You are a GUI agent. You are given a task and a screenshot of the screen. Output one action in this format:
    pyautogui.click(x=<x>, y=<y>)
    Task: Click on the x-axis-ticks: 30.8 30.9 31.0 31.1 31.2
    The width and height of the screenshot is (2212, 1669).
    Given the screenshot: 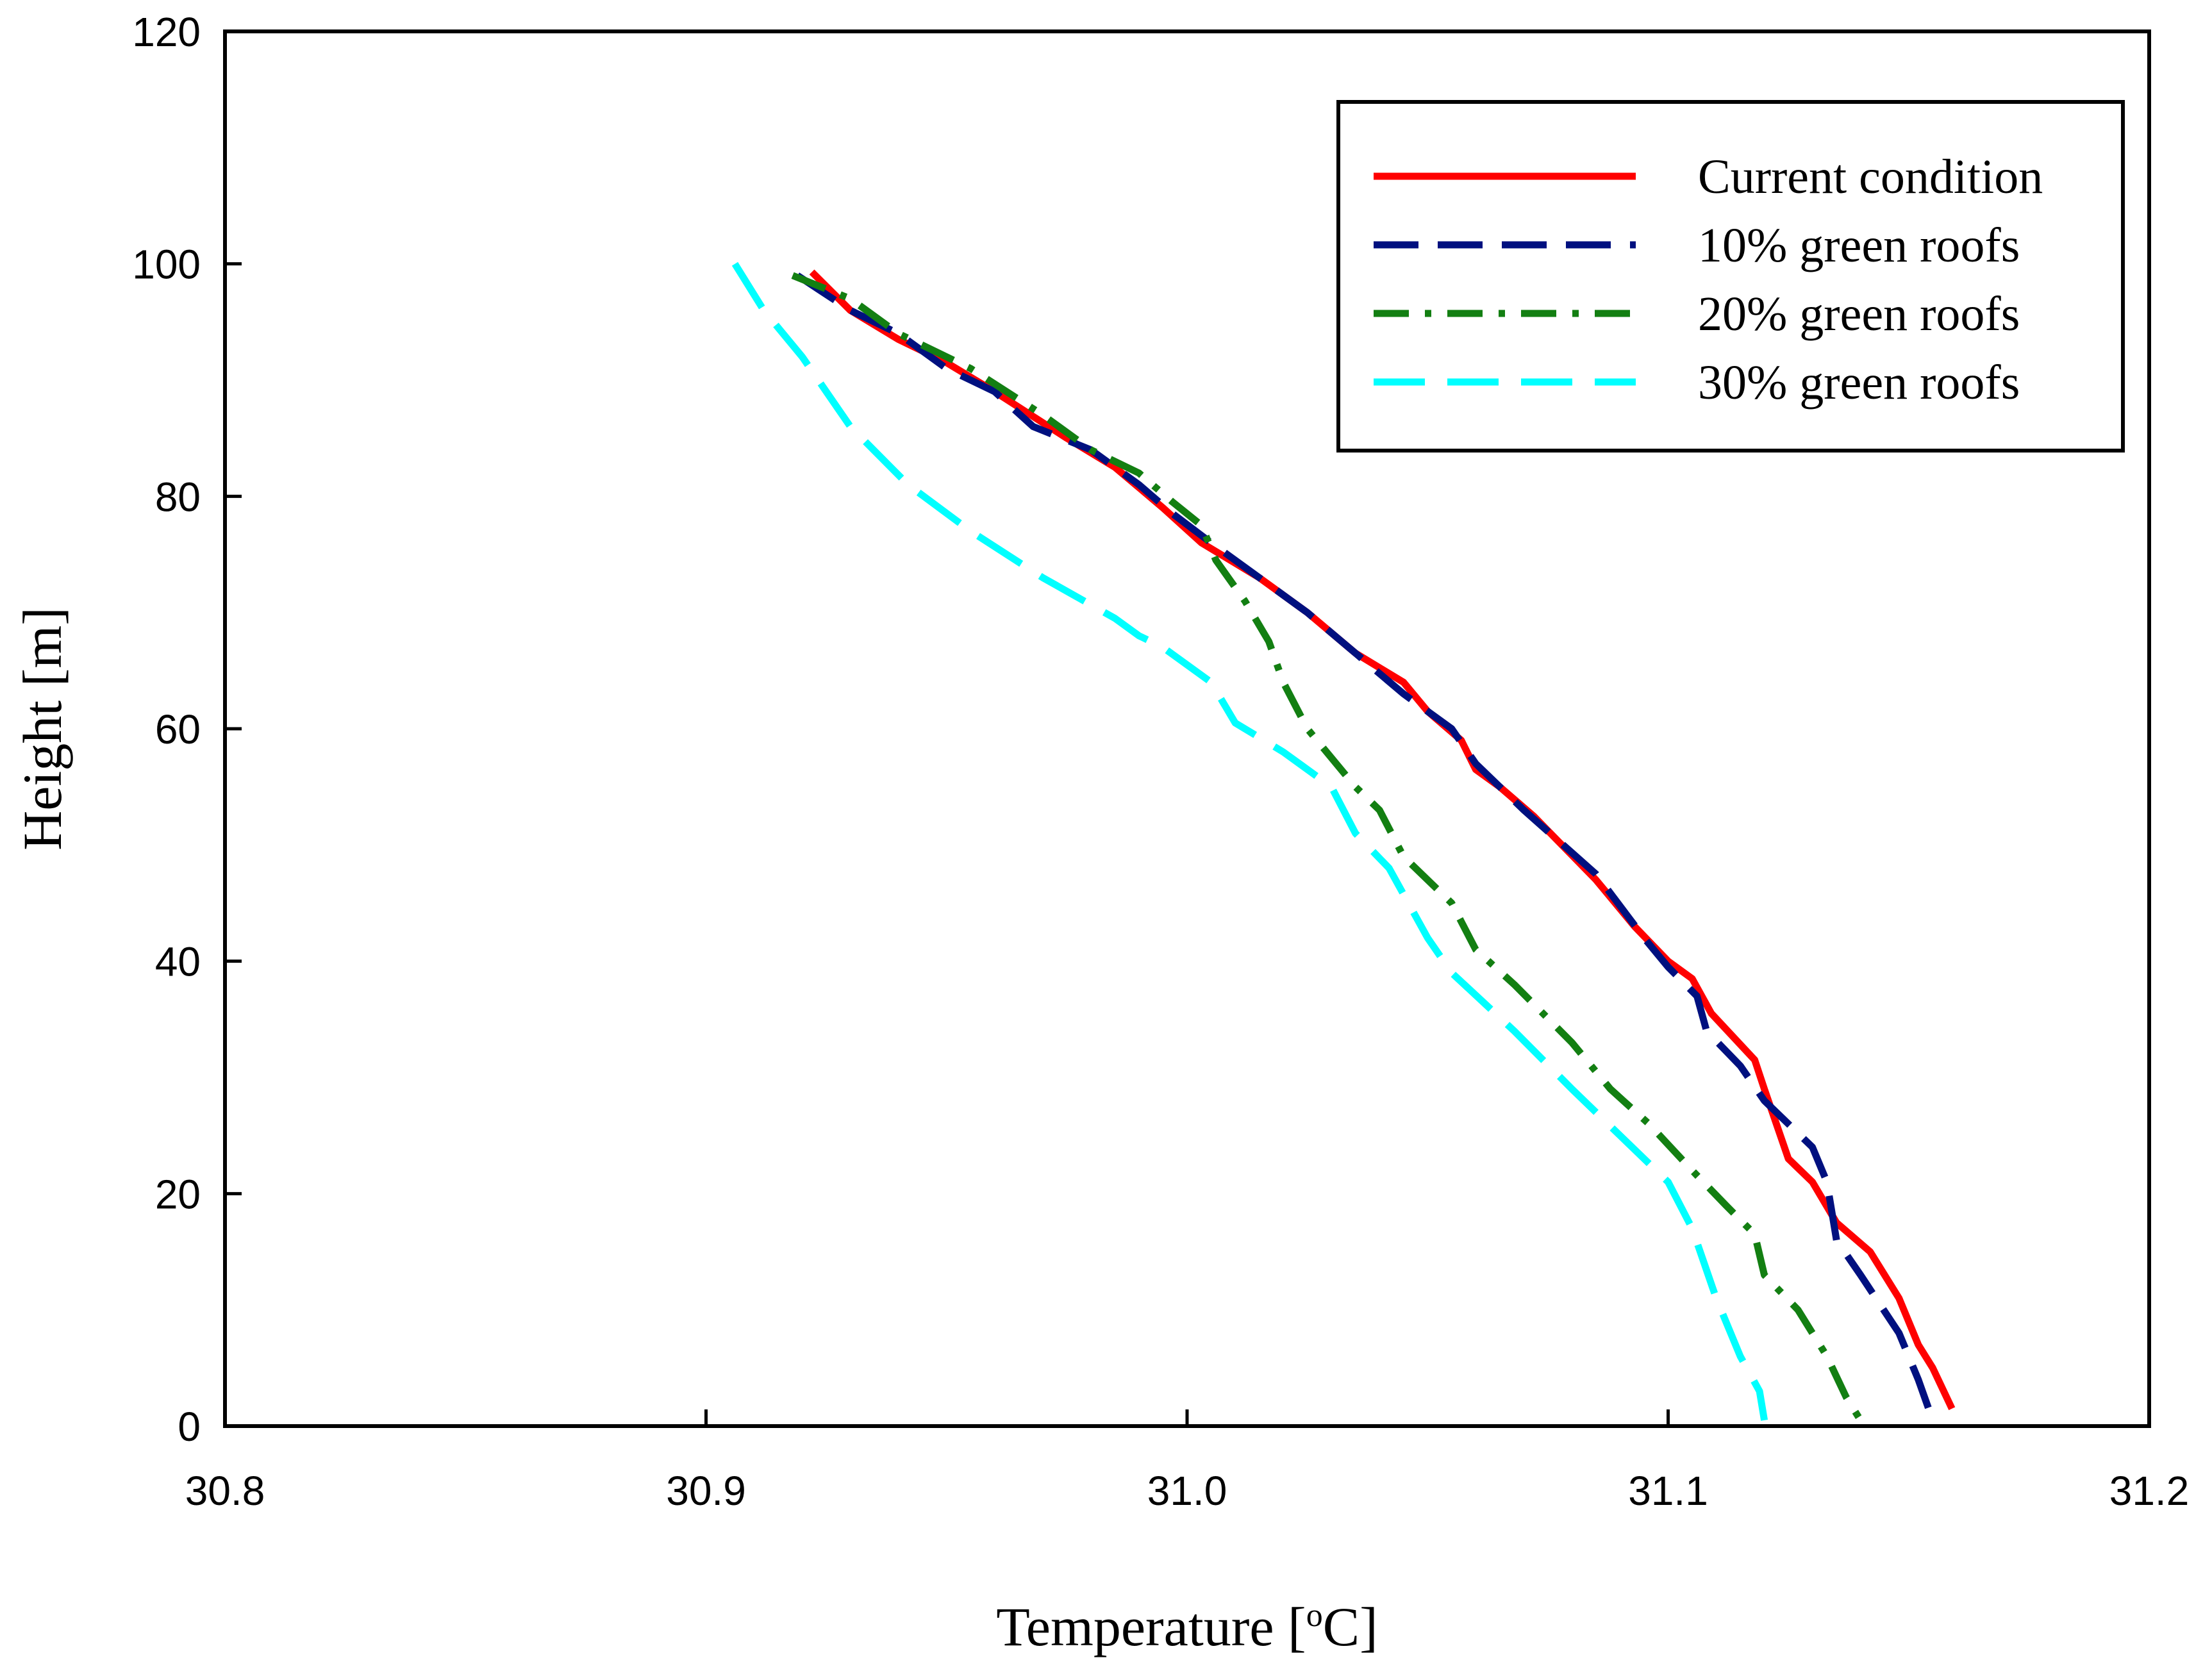 What is the action you would take?
    pyautogui.click(x=1188, y=1461)
    